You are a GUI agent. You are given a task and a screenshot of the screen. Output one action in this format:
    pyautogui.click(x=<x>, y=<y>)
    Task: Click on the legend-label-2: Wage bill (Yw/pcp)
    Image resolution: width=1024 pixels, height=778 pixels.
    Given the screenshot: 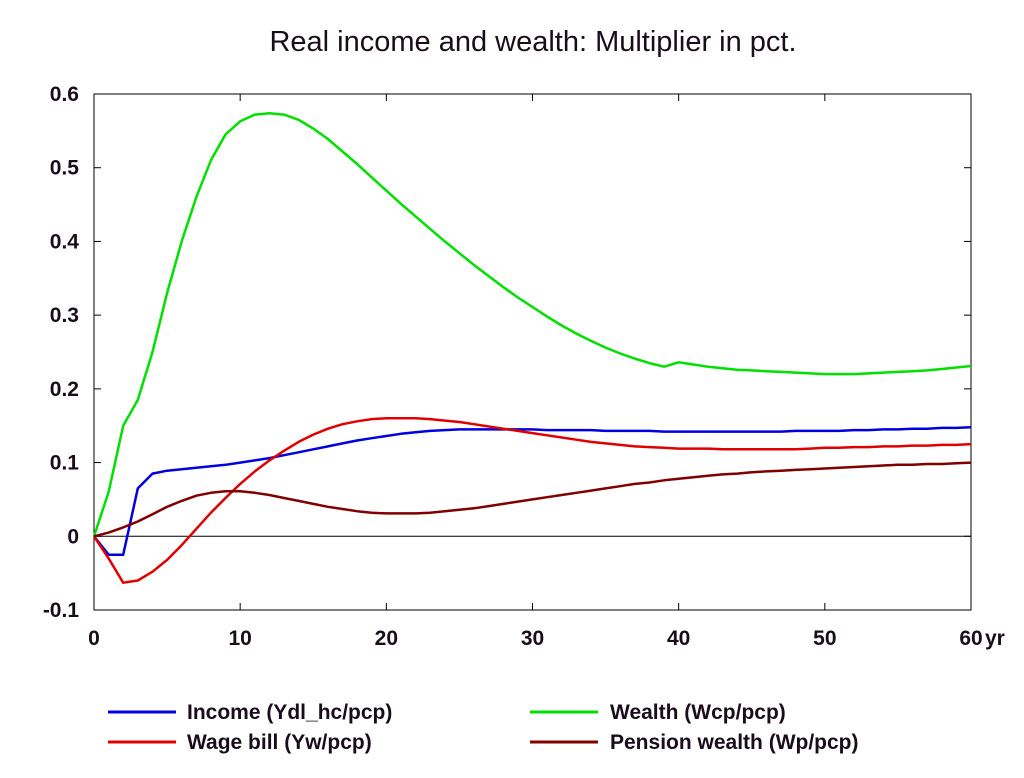 What is the action you would take?
    pyautogui.click(x=279, y=742)
    